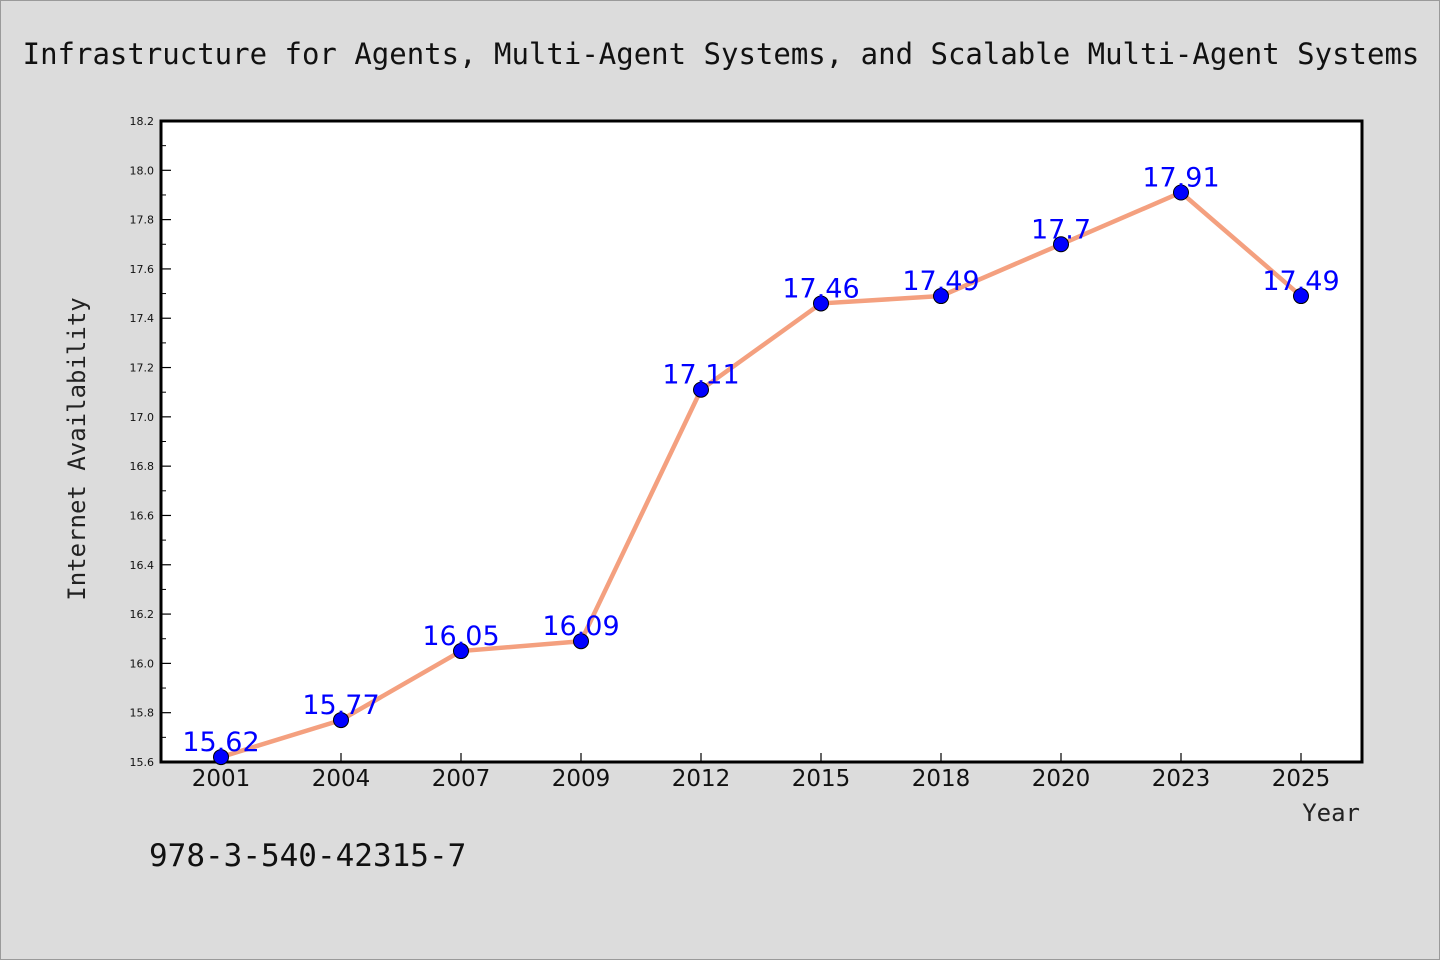  Describe the element at coordinates (142, 663) in the screenshot. I see `y-tick-label: 16.0` at that location.